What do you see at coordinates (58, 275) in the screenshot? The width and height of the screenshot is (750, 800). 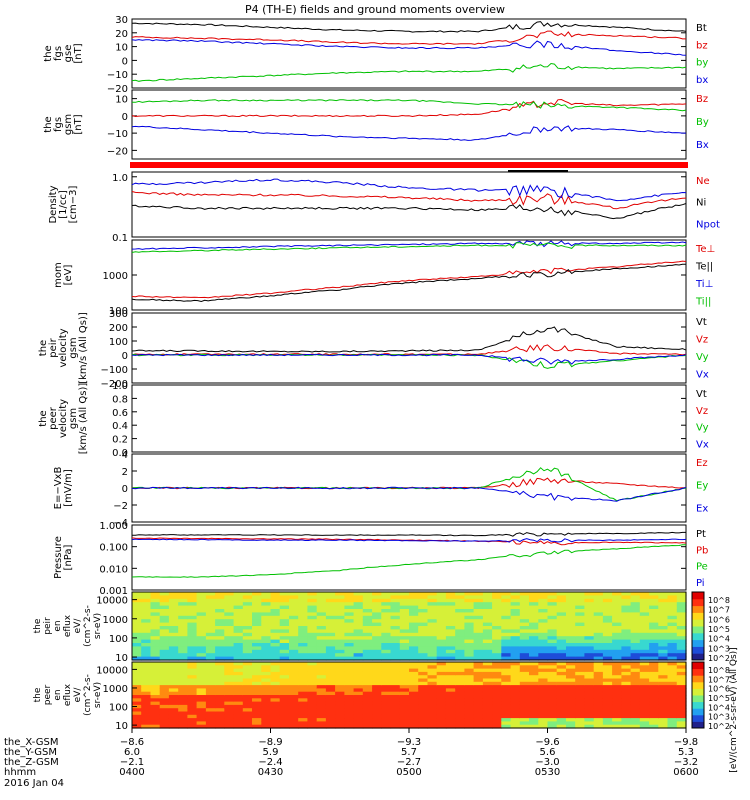 I see `y-axis-label: mom` at bounding box center [58, 275].